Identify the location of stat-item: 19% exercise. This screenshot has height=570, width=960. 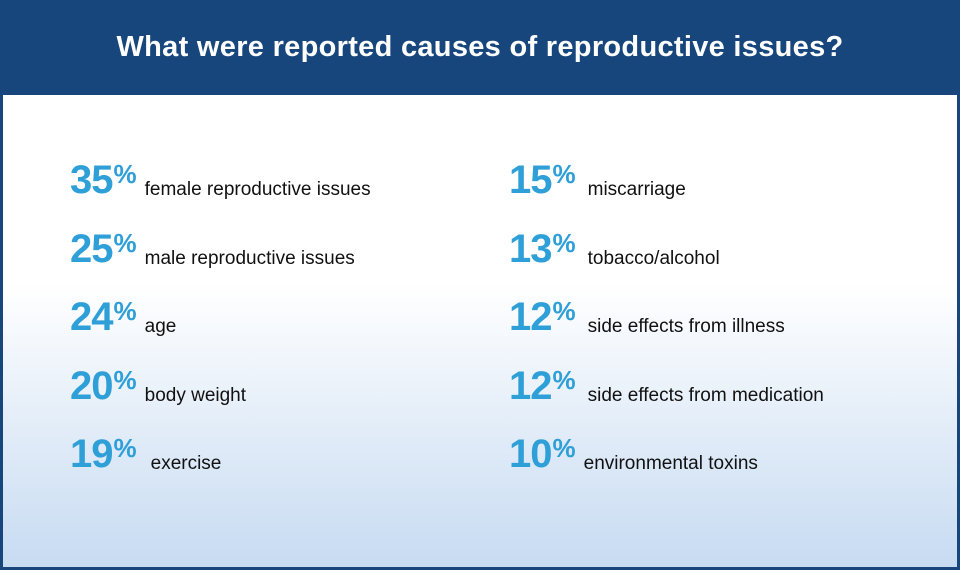
(145, 454).